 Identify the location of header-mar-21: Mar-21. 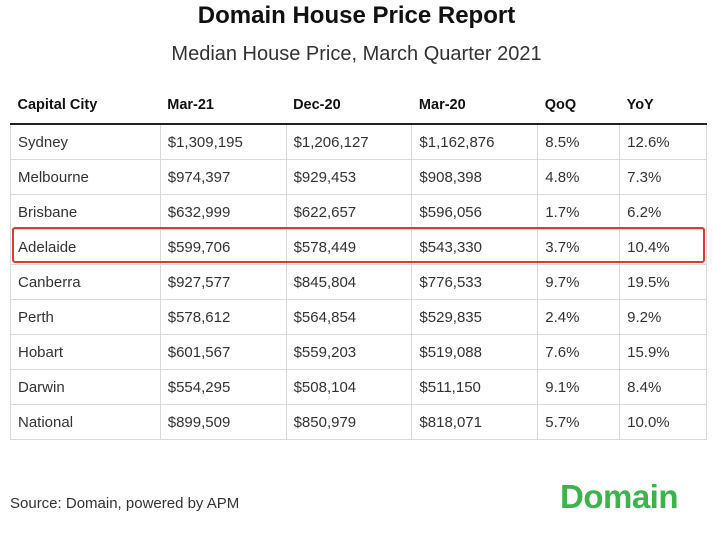
(223, 105).